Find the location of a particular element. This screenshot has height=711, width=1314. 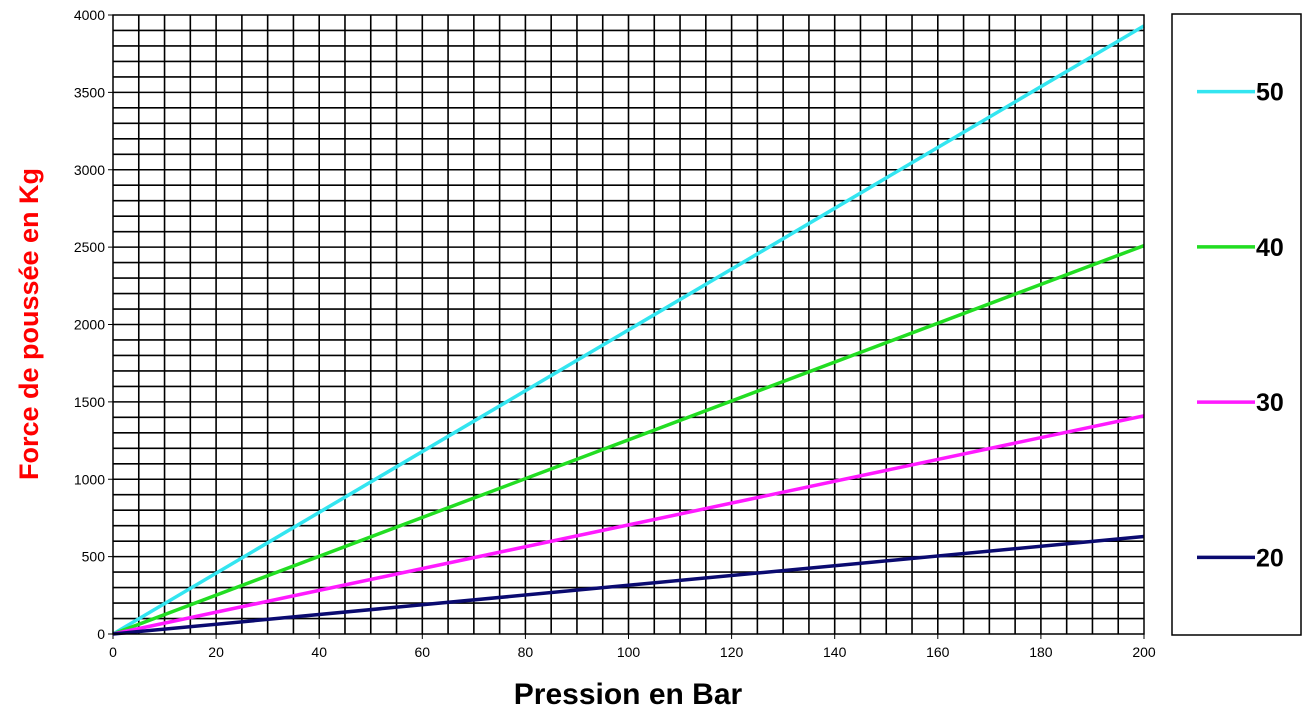

x-tick-label: 0 is located at coordinates (113, 652).